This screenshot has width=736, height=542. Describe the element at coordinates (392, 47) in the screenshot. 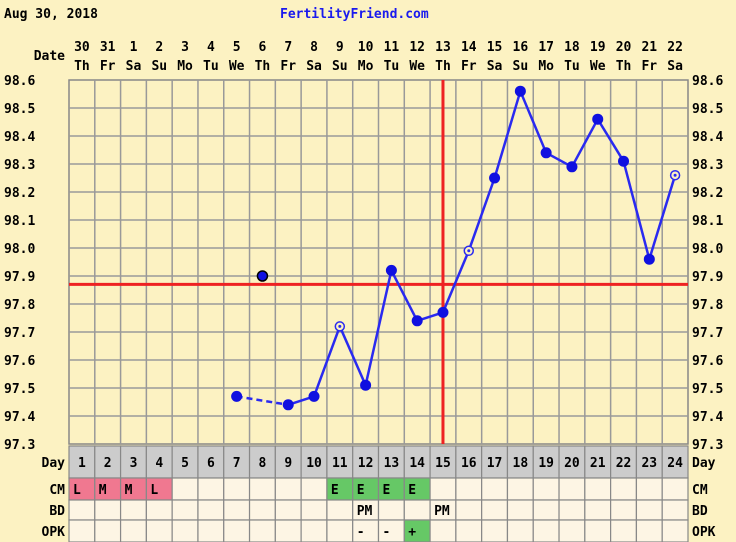

I see `date-tick: 11` at that location.